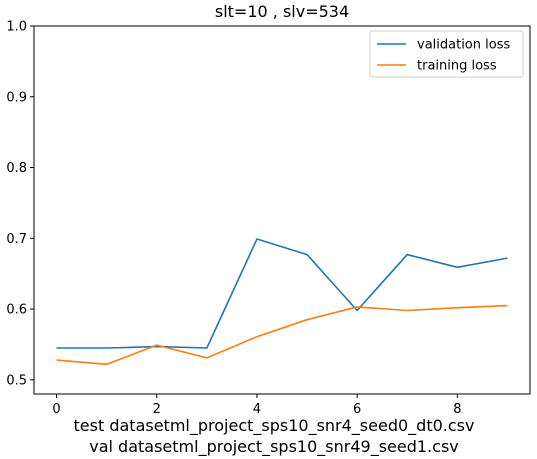  I want to click on x-tick-label: 6, so click(357, 409).